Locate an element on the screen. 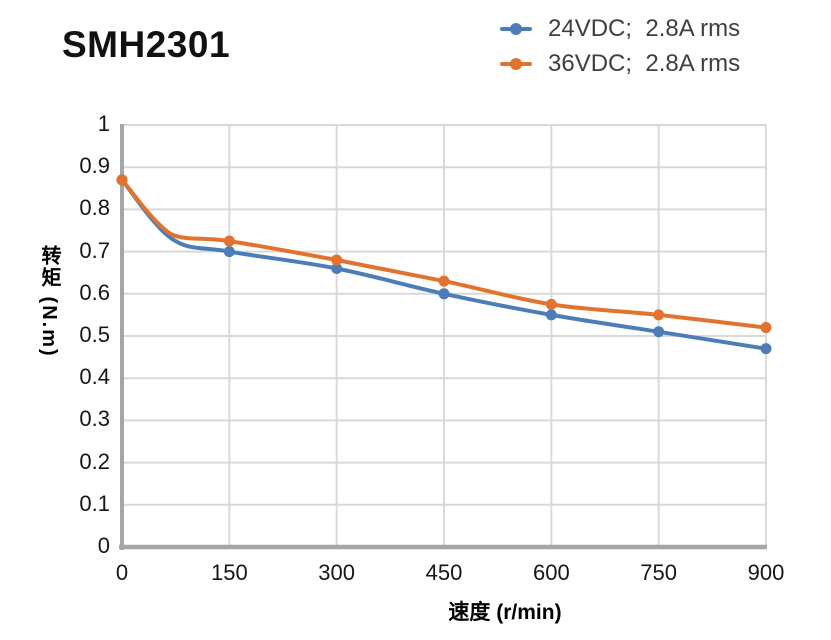  y-tick-label: 0.3 is located at coordinates (94, 419).